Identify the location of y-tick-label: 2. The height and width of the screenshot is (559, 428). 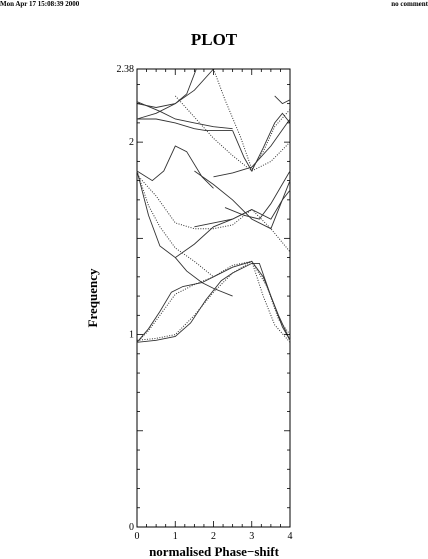
(131, 142).